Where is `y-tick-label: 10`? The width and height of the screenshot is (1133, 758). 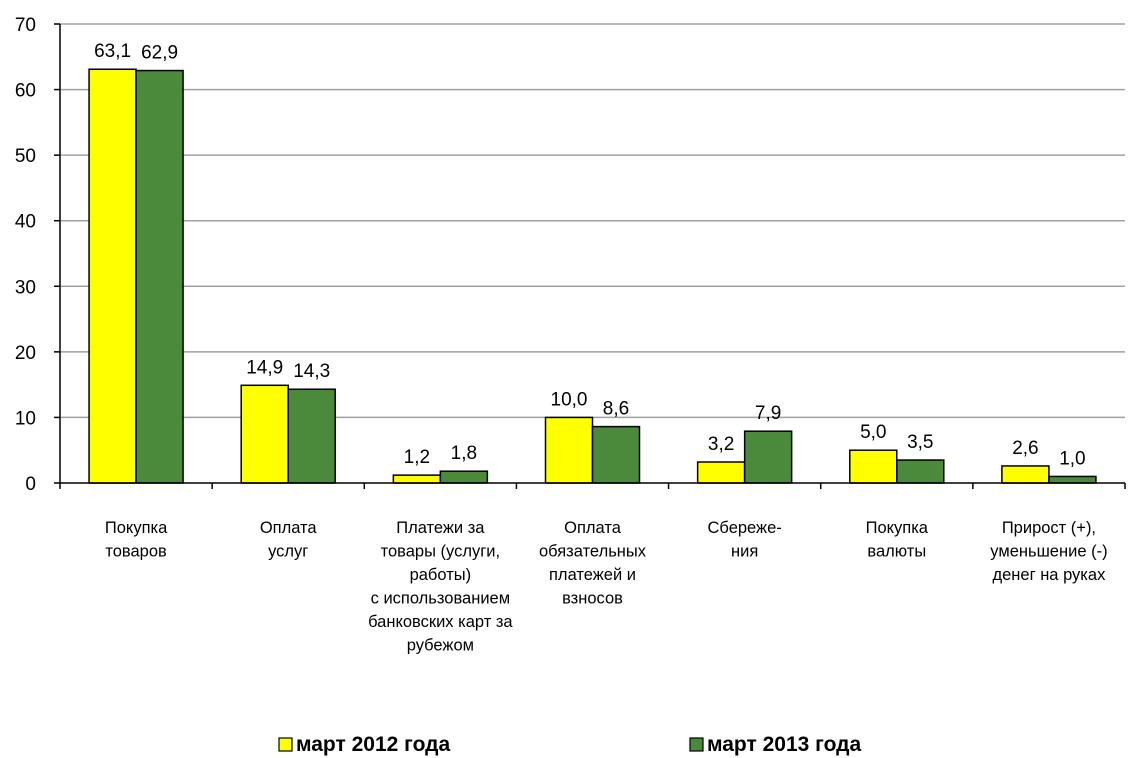 y-tick-label: 10 is located at coordinates (25, 418).